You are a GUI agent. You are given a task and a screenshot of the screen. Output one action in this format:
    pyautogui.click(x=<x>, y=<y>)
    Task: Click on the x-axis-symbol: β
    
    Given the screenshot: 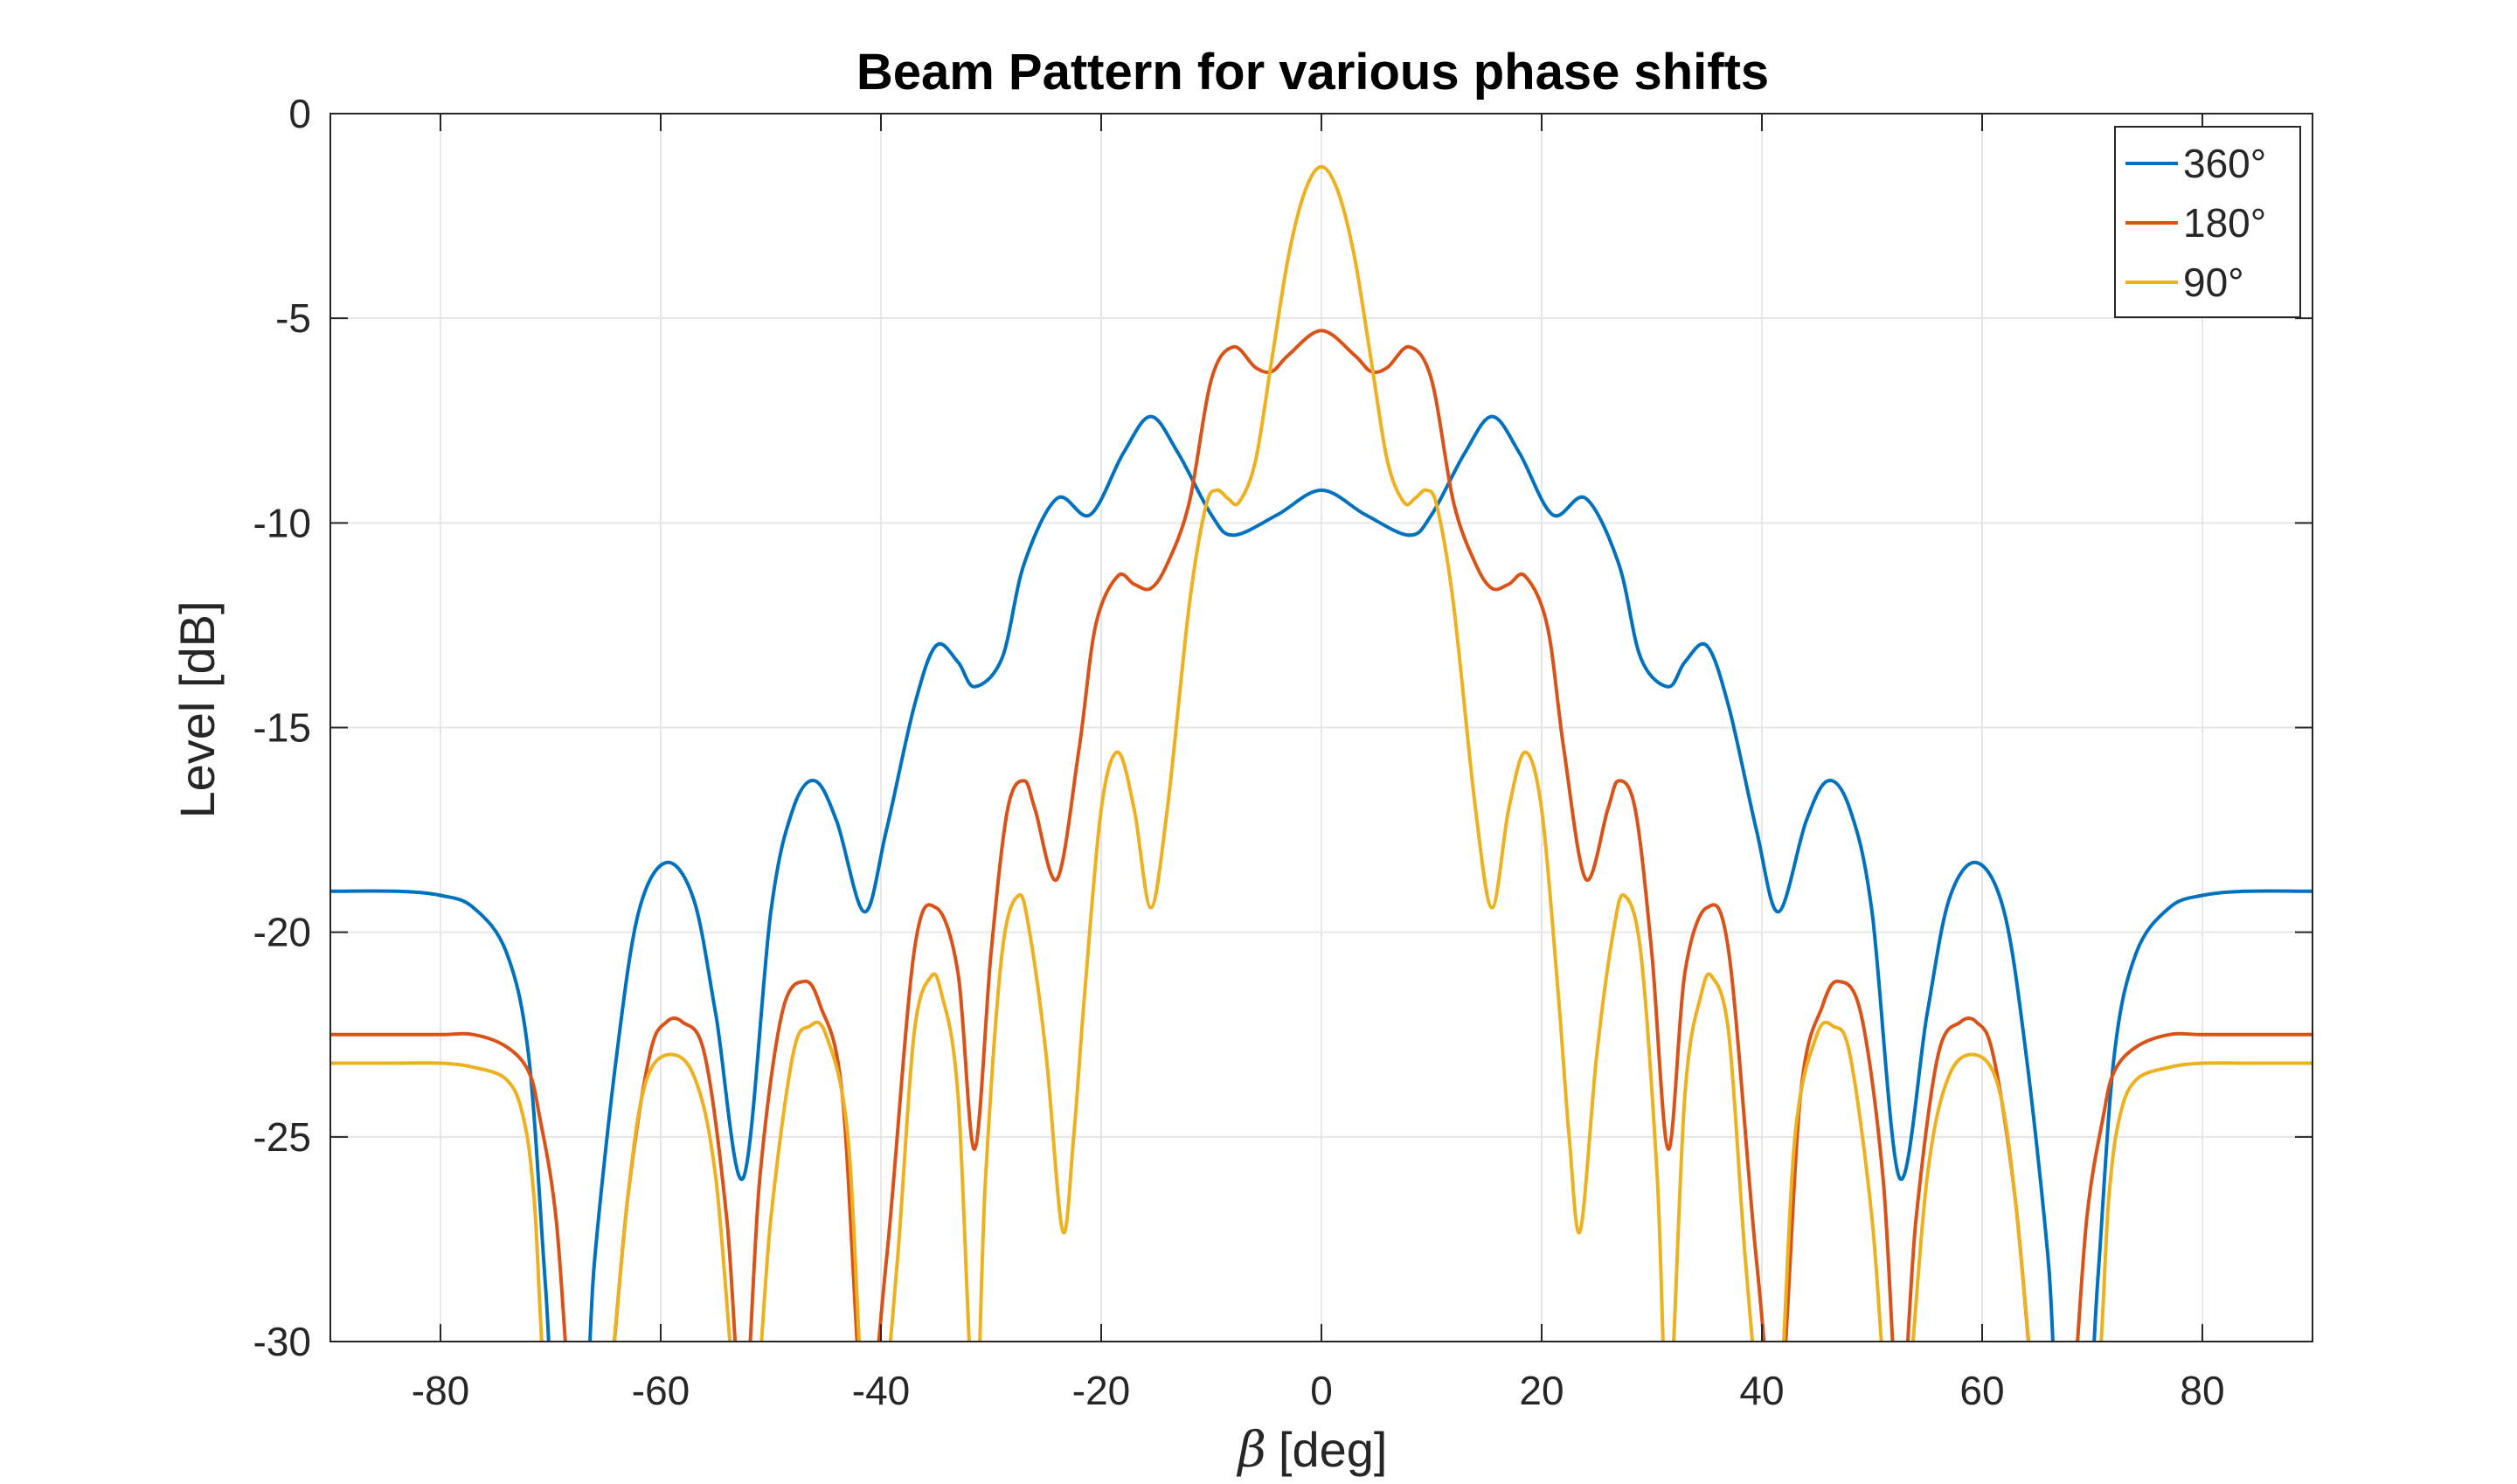 What is the action you would take?
    pyautogui.click(x=1251, y=1450)
    